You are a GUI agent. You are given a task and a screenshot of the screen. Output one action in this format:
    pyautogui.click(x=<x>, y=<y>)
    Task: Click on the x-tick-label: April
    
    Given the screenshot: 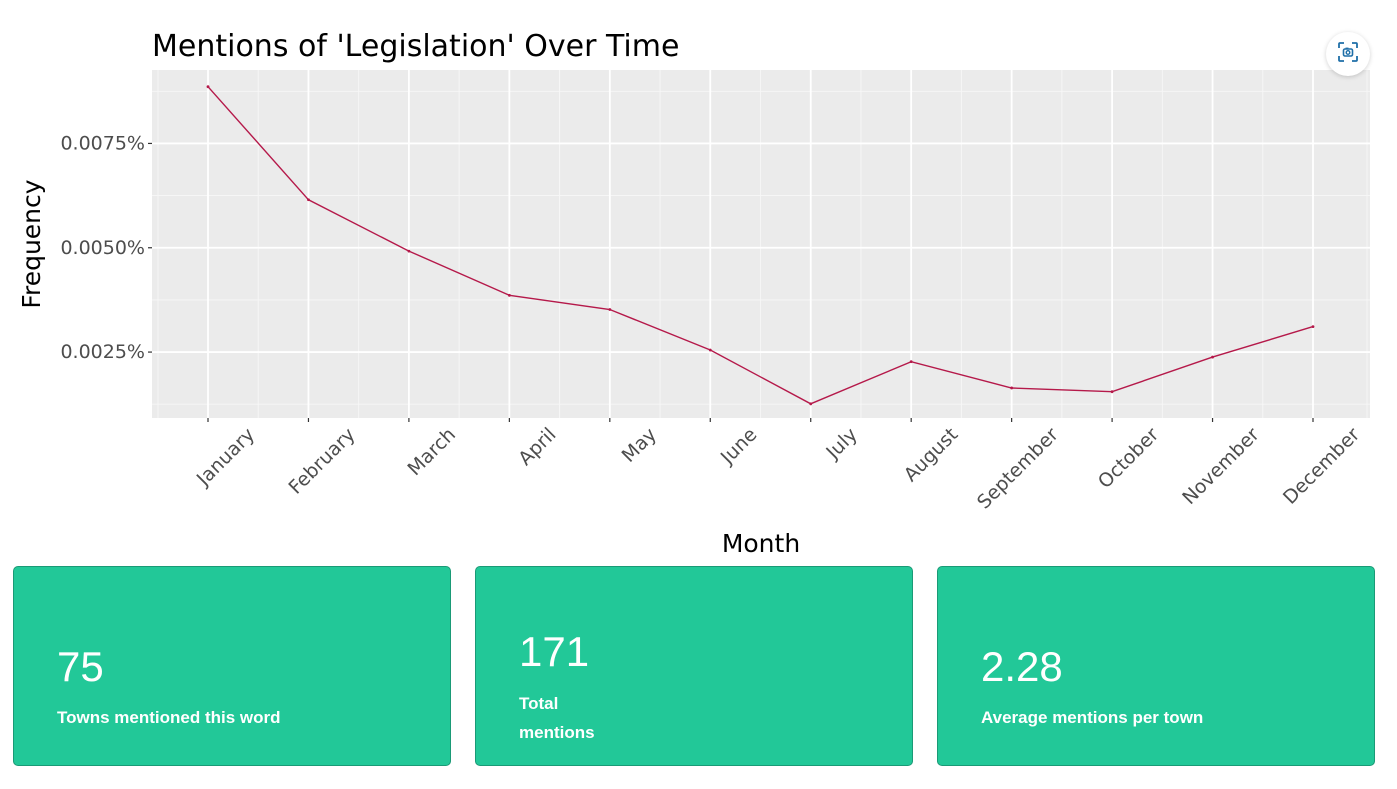 What is the action you would take?
    pyautogui.click(x=537, y=447)
    